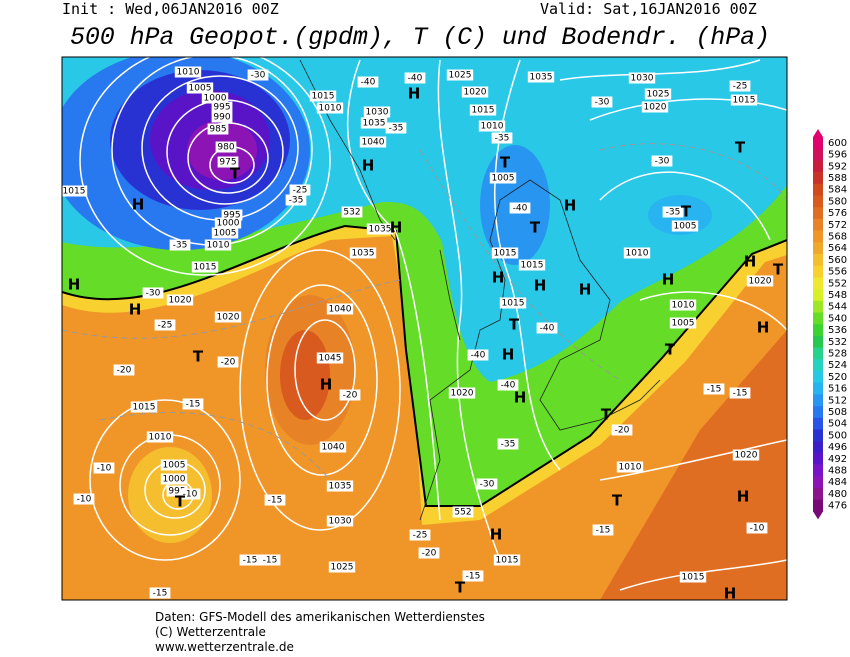 The image size is (850, 657). I want to click on map-label: 1035, so click(340, 487).